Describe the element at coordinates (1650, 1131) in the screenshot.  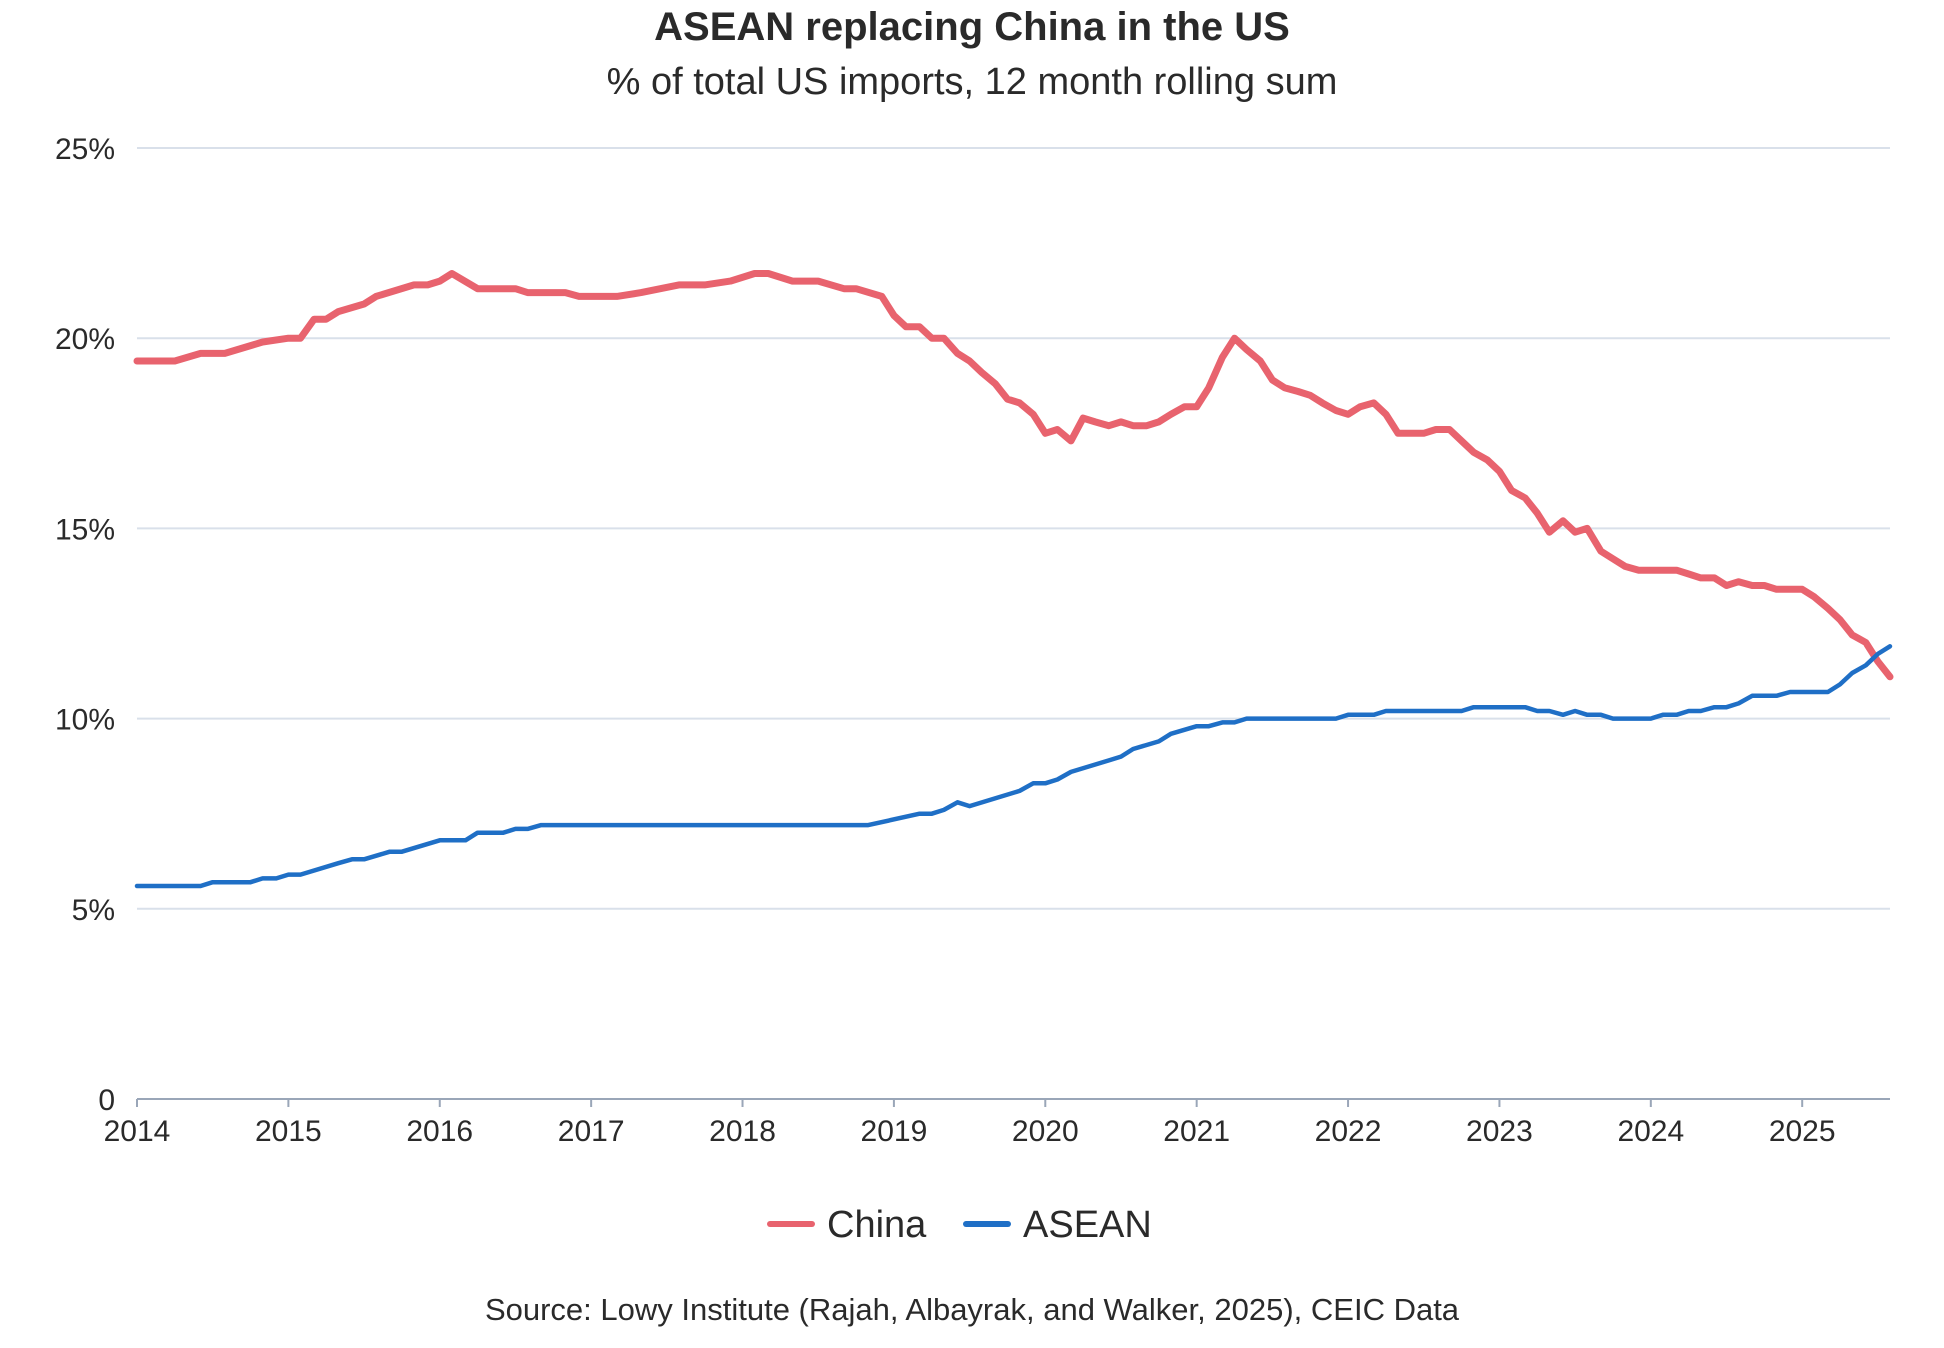
I see `x-tick-label: 2024` at that location.